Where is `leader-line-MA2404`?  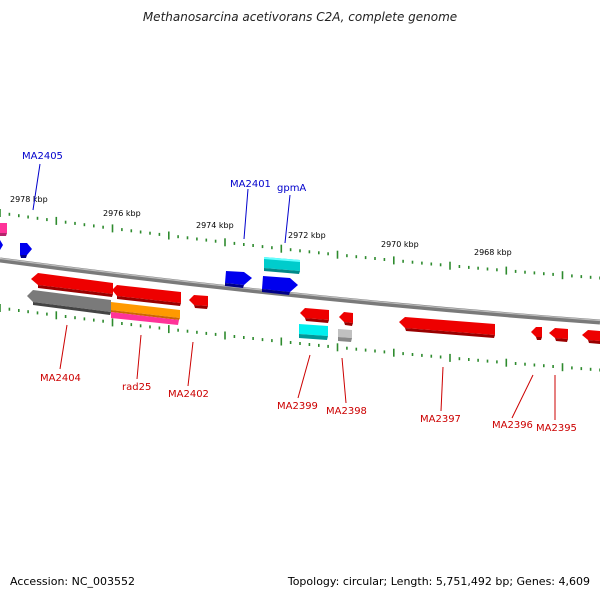
leader-line-MA2404 is located at coordinates (63, 347).